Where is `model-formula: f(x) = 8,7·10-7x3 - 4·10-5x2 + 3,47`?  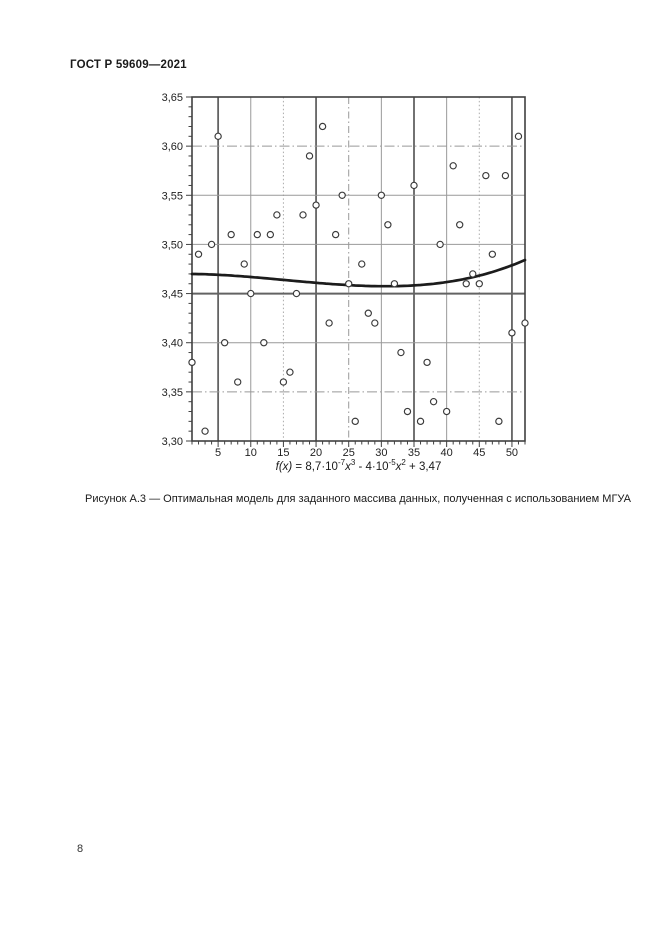
model-formula: f(x) = 8,7·10-7x3 - 4·10-5x2 + 3,47 is located at coordinates (358, 465).